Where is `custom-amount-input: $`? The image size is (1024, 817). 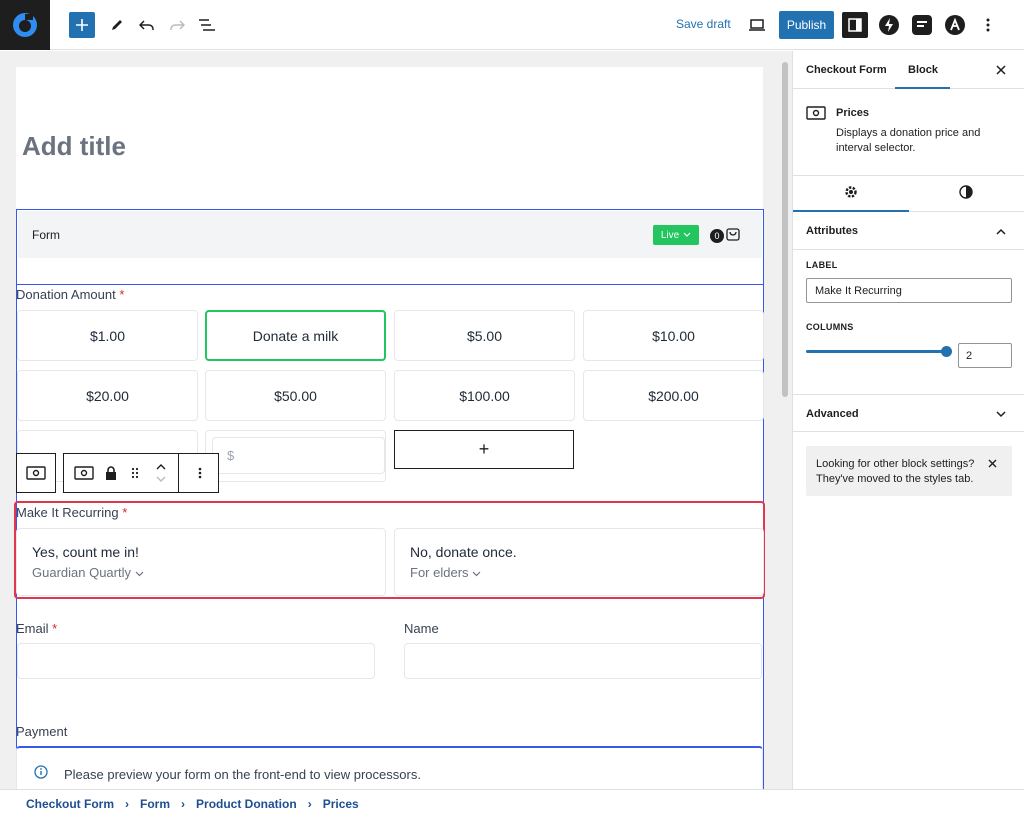
custom-amount-input: $ is located at coordinates (298, 455).